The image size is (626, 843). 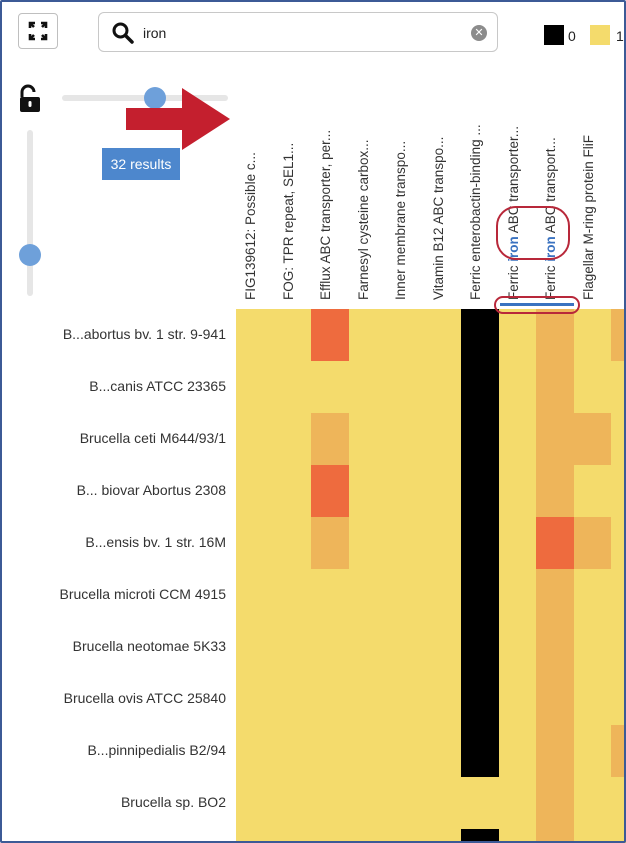 What do you see at coordinates (156, 750) in the screenshot?
I see `row-label-9: B...pinnipedialis B2/94` at bounding box center [156, 750].